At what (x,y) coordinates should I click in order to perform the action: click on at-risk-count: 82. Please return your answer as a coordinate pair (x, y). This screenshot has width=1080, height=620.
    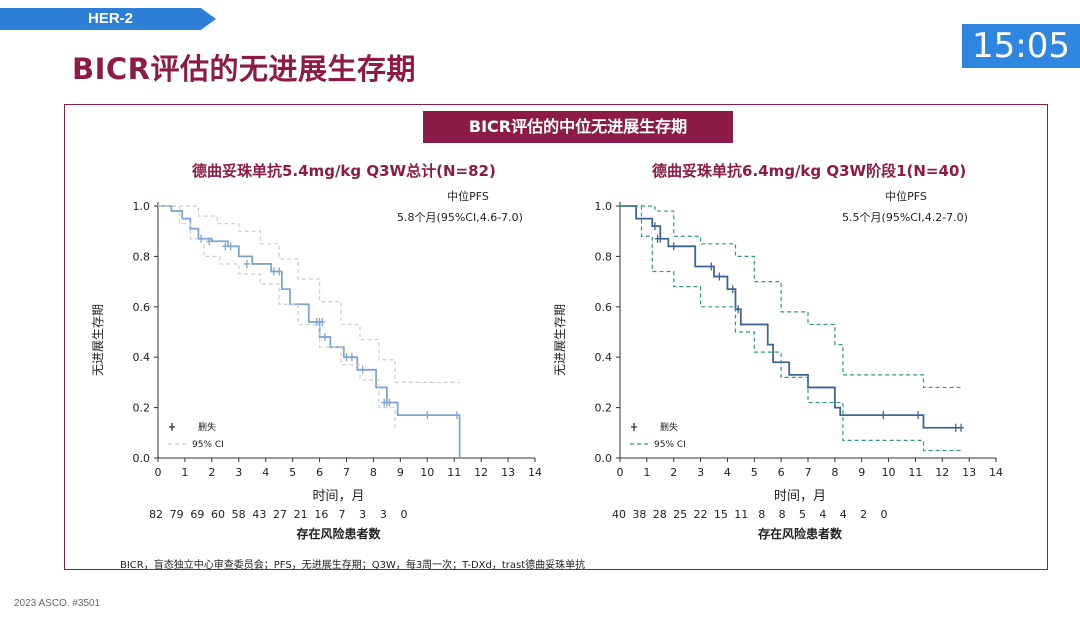
    Looking at the image, I should click on (156, 514).